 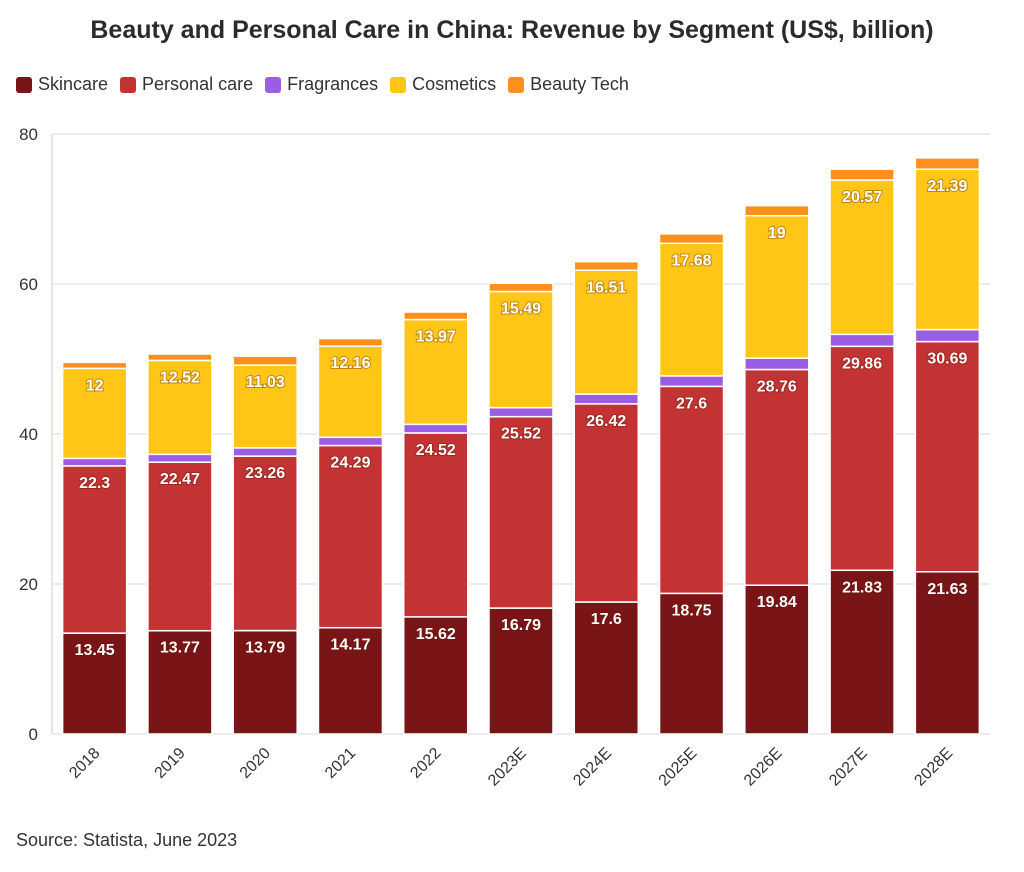 I want to click on data-label: 17.68, so click(x=692, y=260).